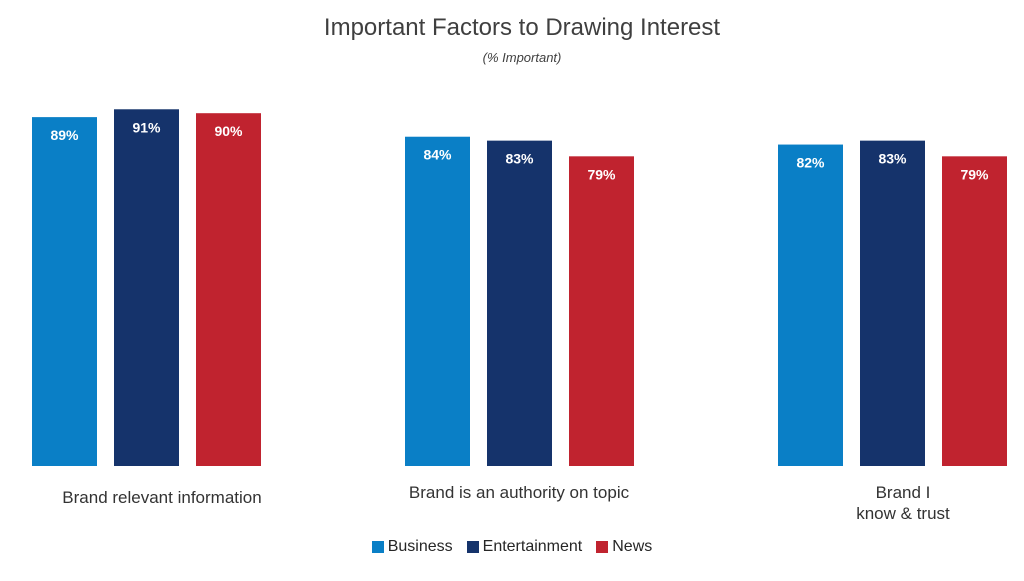 The image size is (1024, 581). What do you see at coordinates (437, 155) in the screenshot?
I see `data-label-business-1: 84%` at bounding box center [437, 155].